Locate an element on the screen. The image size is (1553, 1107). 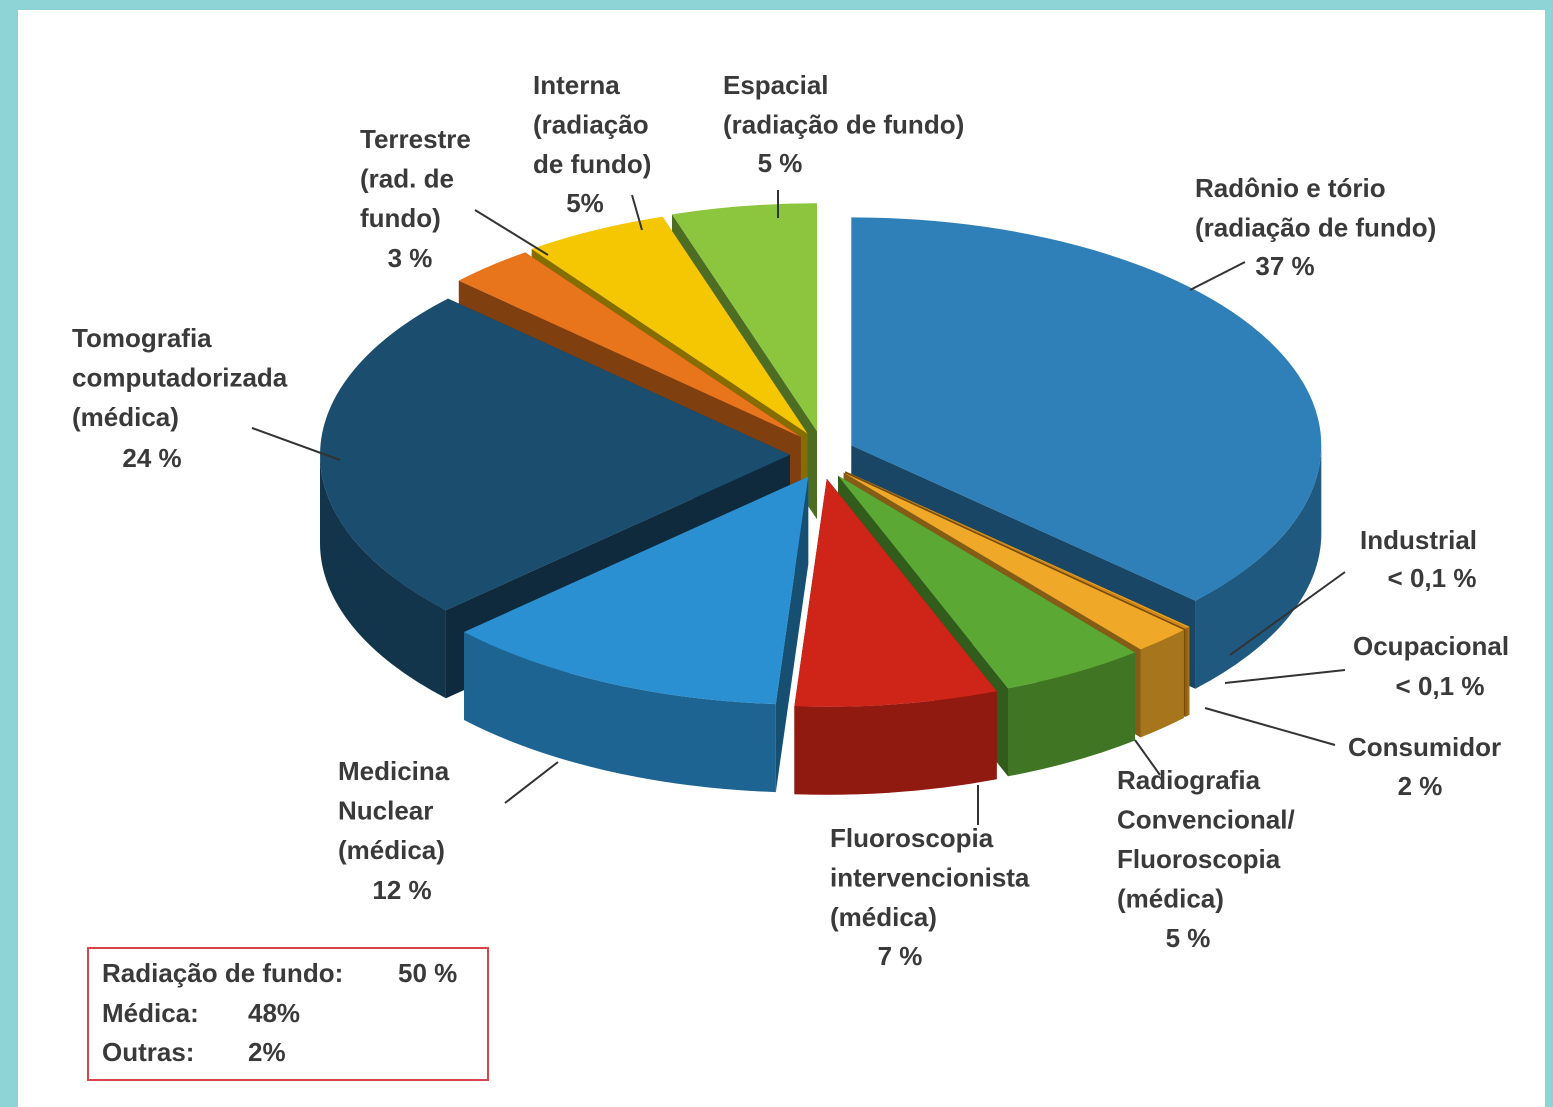
slice-label: Fluoroscopia intervencionista (médica) is located at coordinates (933, 877).